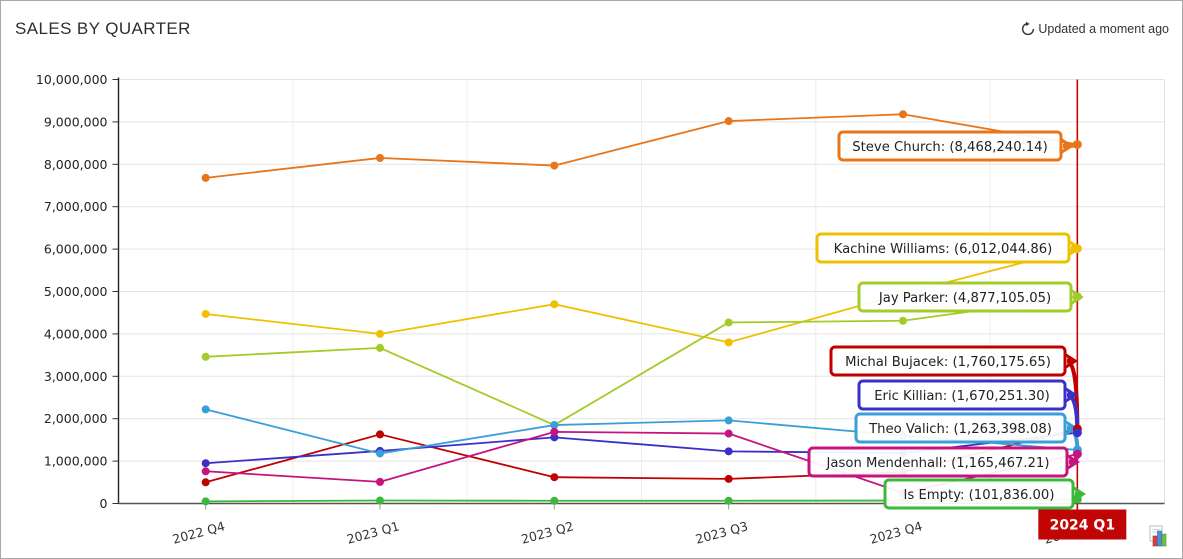 This screenshot has height=559, width=1183. What do you see at coordinates (72, 79) in the screenshot?
I see `y-tick-label: 10,000,000` at bounding box center [72, 79].